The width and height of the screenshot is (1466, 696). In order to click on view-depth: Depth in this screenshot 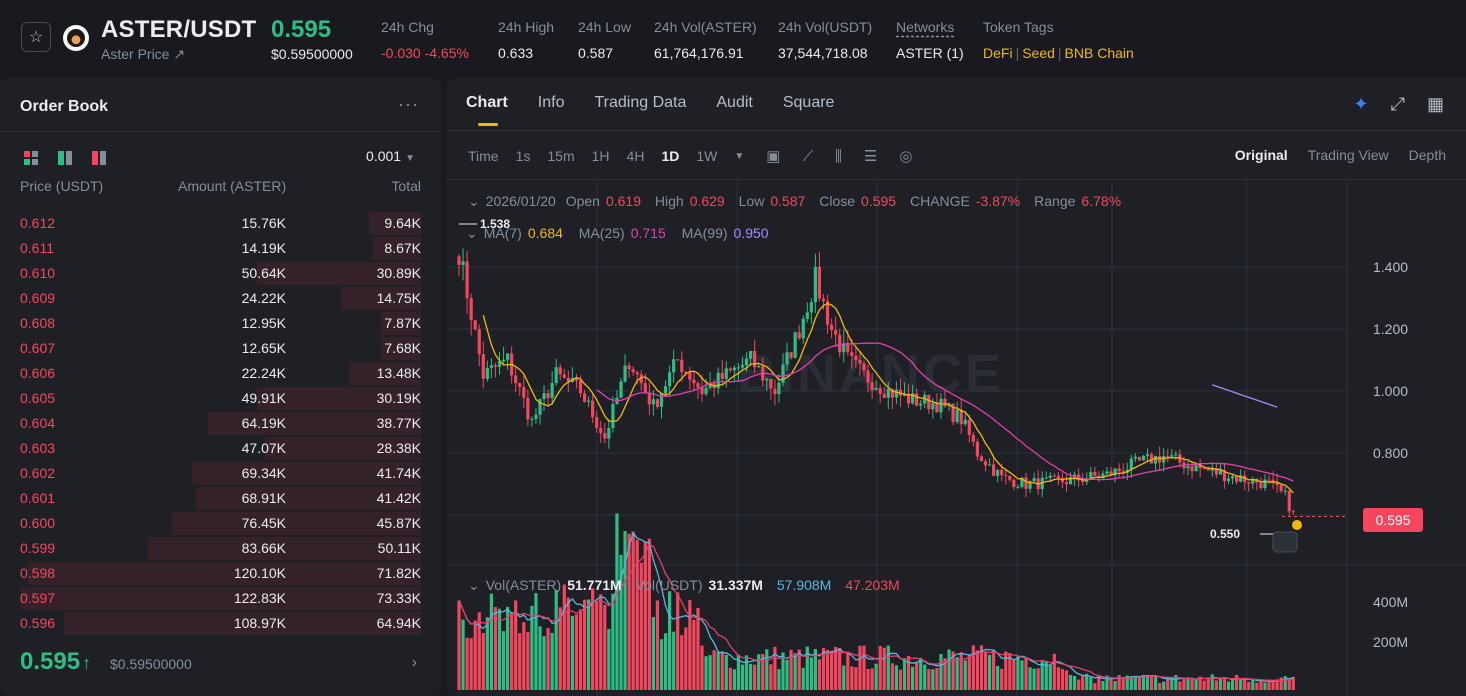, I will do `click(1427, 155)`.